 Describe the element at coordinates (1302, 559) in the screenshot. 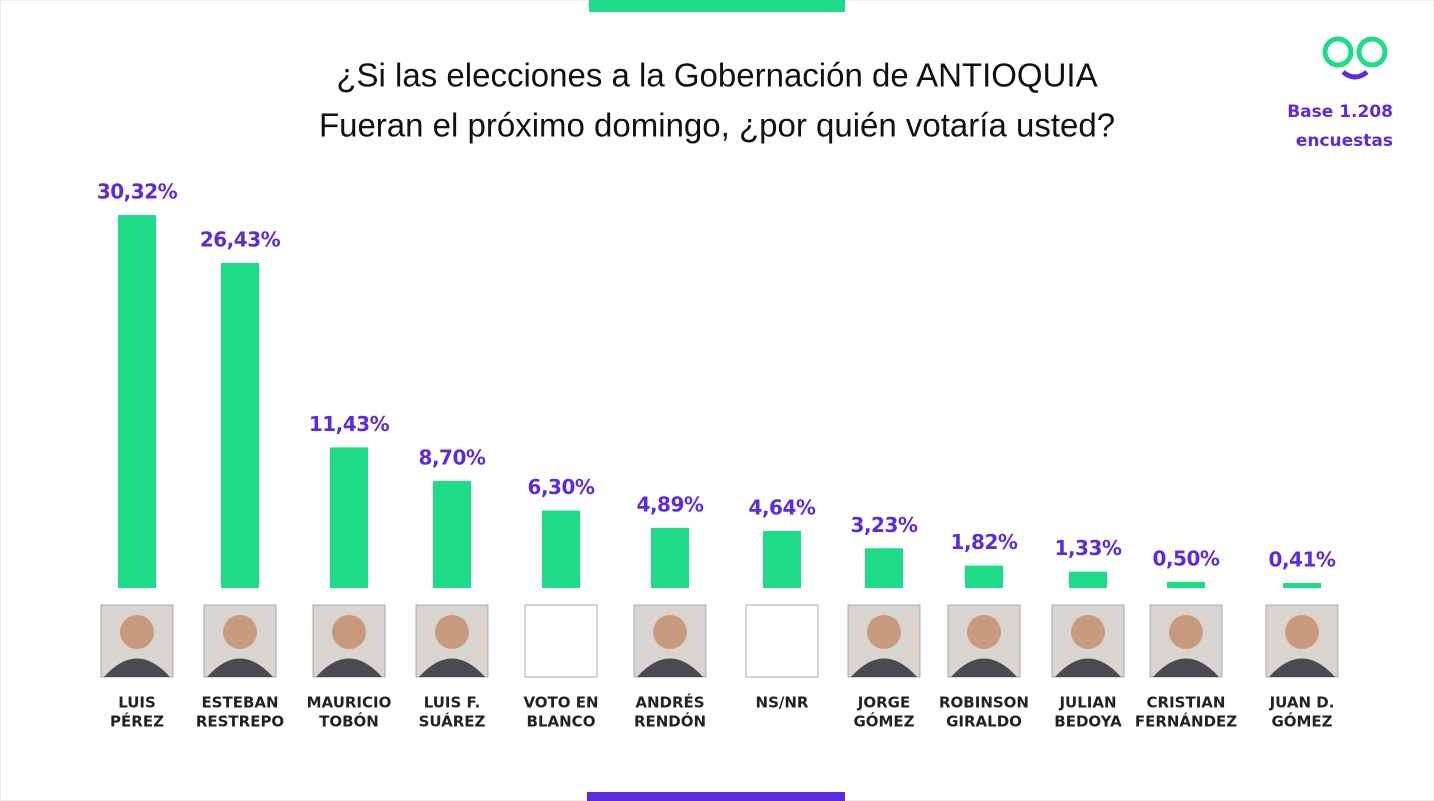

I see `value-label: 0,41%` at that location.